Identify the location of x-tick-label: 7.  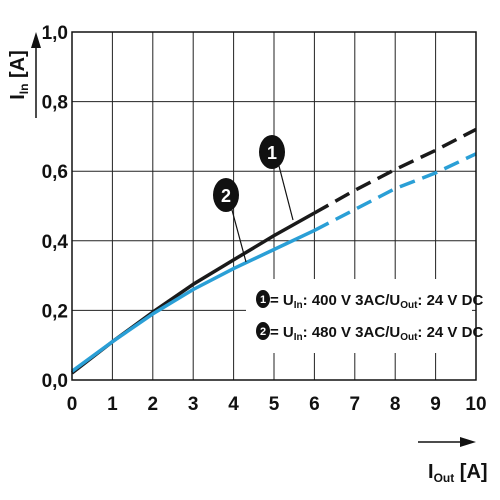
(355, 404).